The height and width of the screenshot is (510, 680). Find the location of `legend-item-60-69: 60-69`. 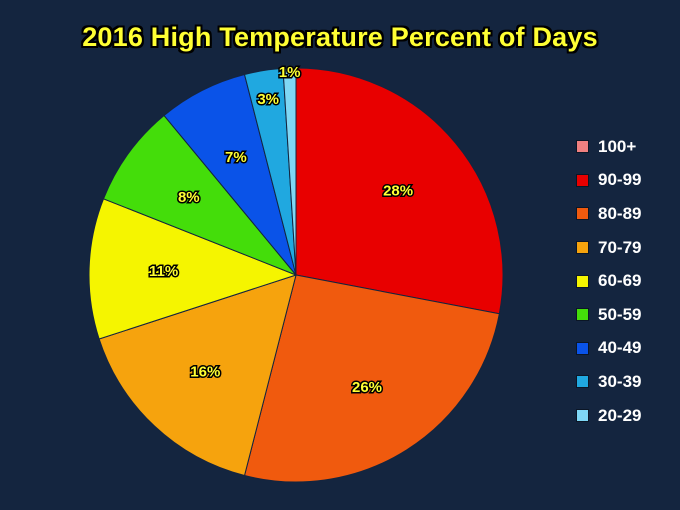

legend-item-60-69: 60-69 is located at coordinates (626, 281).